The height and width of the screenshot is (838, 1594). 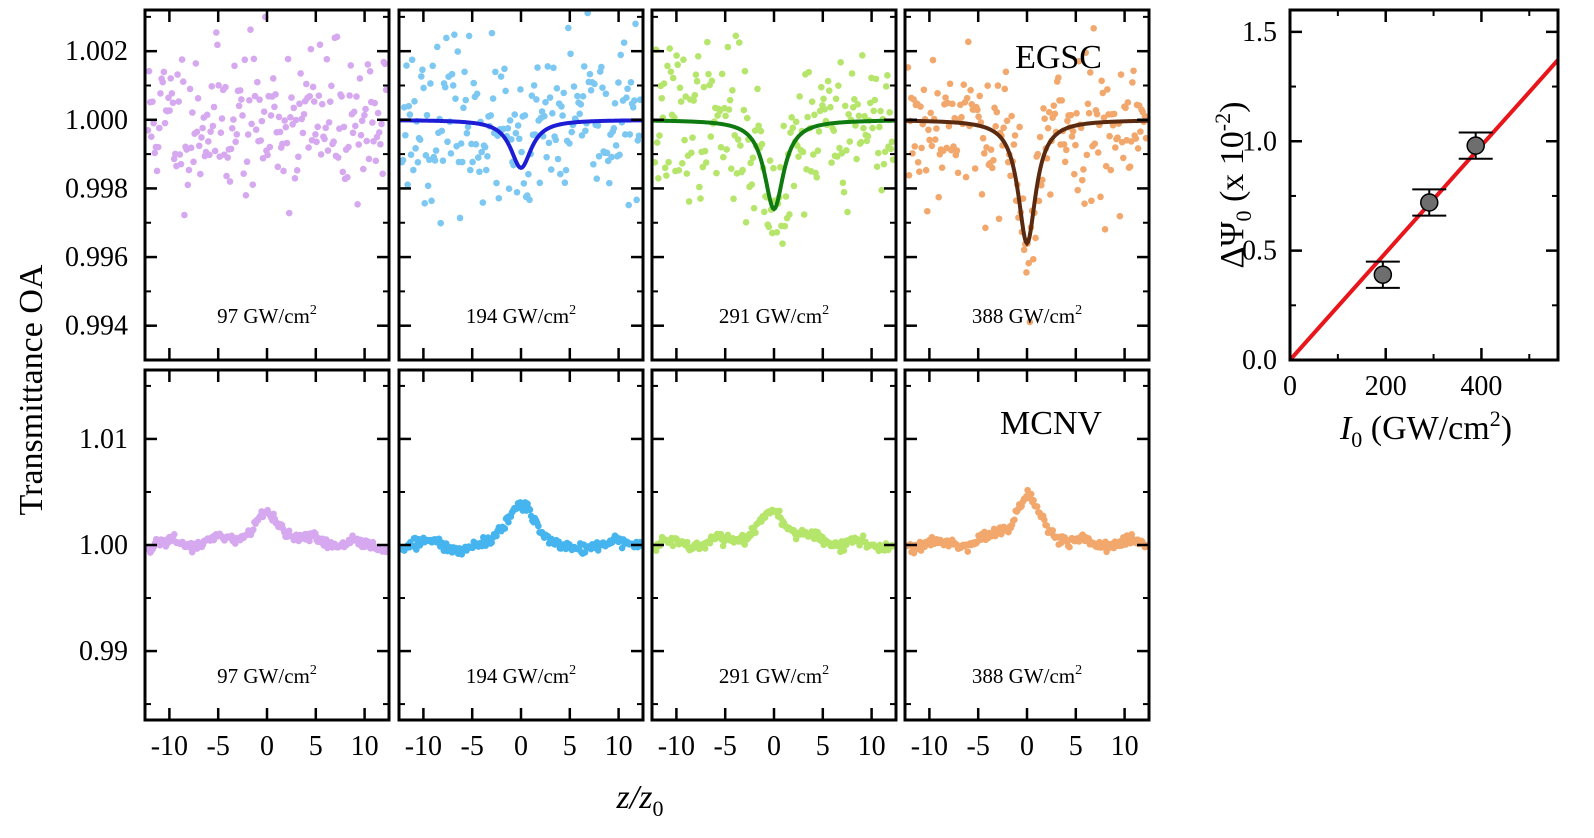 What do you see at coordinates (1495, 418) in the screenshot?
I see `inset-x-title-sup: 2` at bounding box center [1495, 418].